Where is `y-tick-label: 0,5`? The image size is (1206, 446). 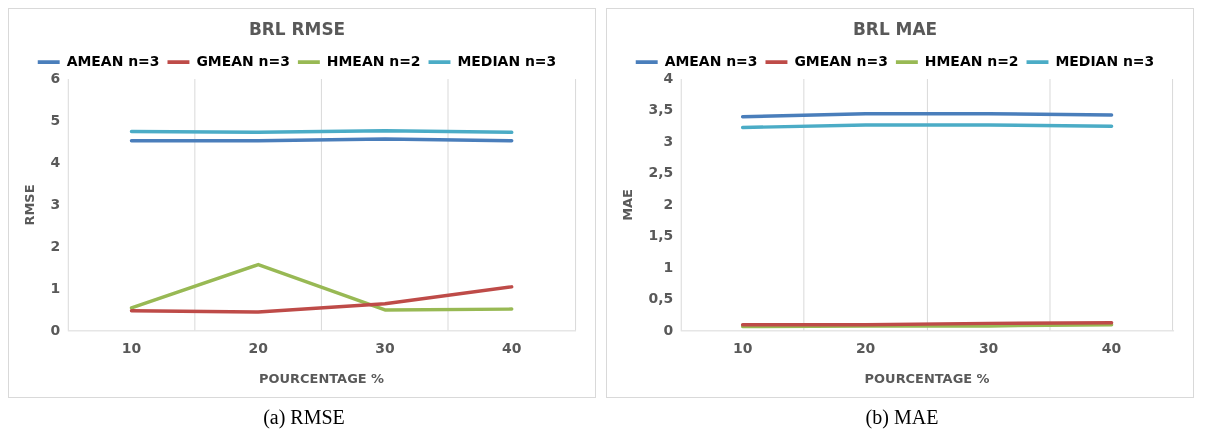 y-tick-label: 0,5 is located at coordinates (661, 298).